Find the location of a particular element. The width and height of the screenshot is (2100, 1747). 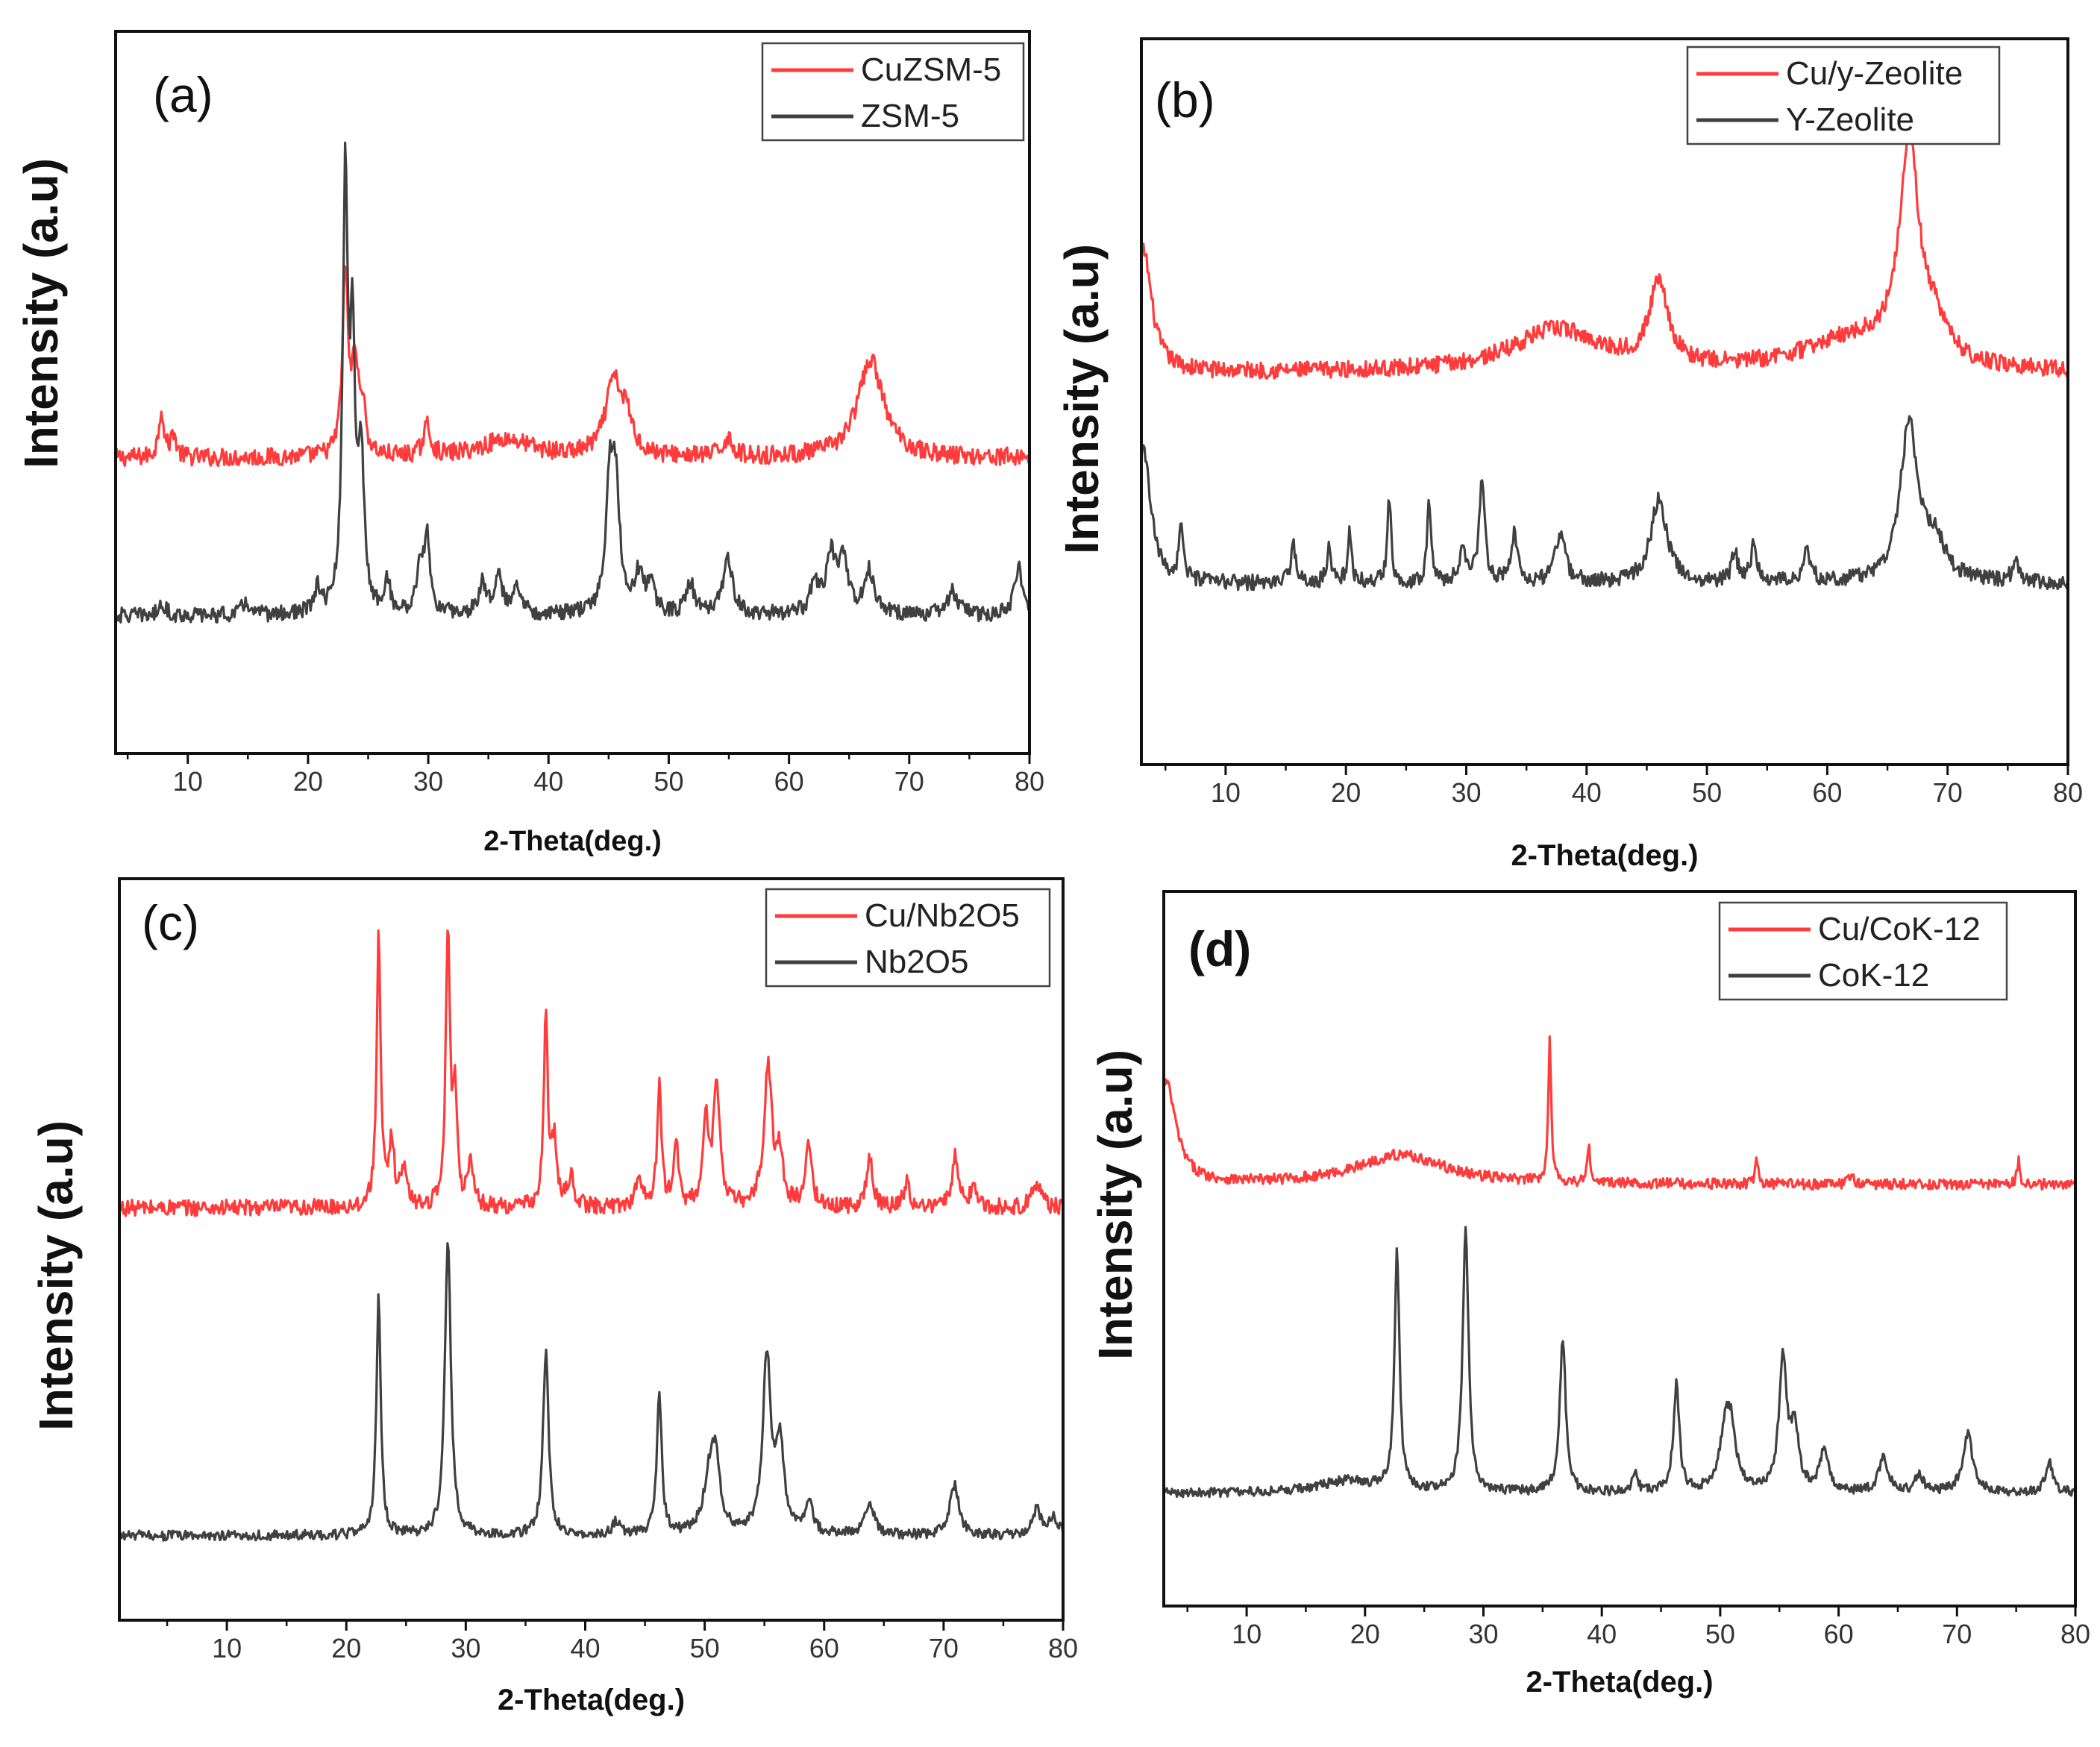

legend: Cu/Nb2O5 Nb2O5 is located at coordinates (908, 938).